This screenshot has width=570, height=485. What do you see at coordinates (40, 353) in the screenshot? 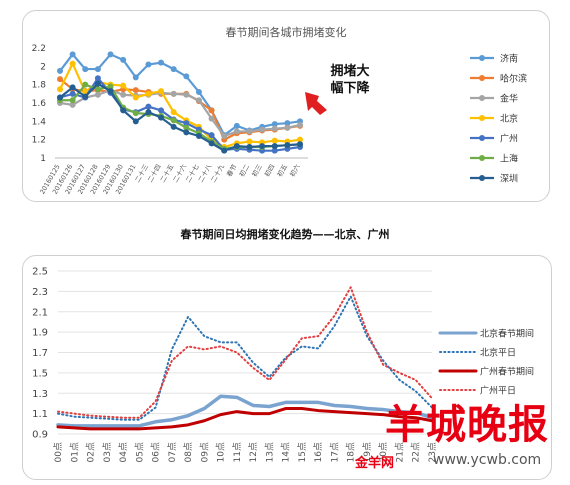
I see `chart2-y-tick: 1.7` at bounding box center [40, 353].